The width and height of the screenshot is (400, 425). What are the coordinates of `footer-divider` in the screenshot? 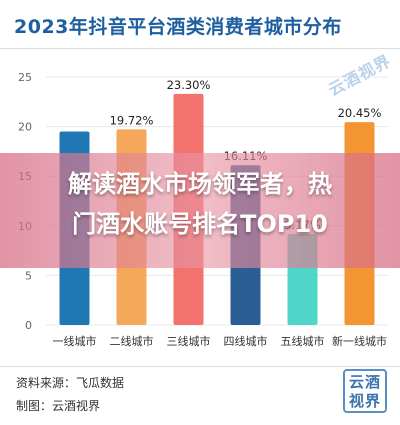 It's located at (200, 366).